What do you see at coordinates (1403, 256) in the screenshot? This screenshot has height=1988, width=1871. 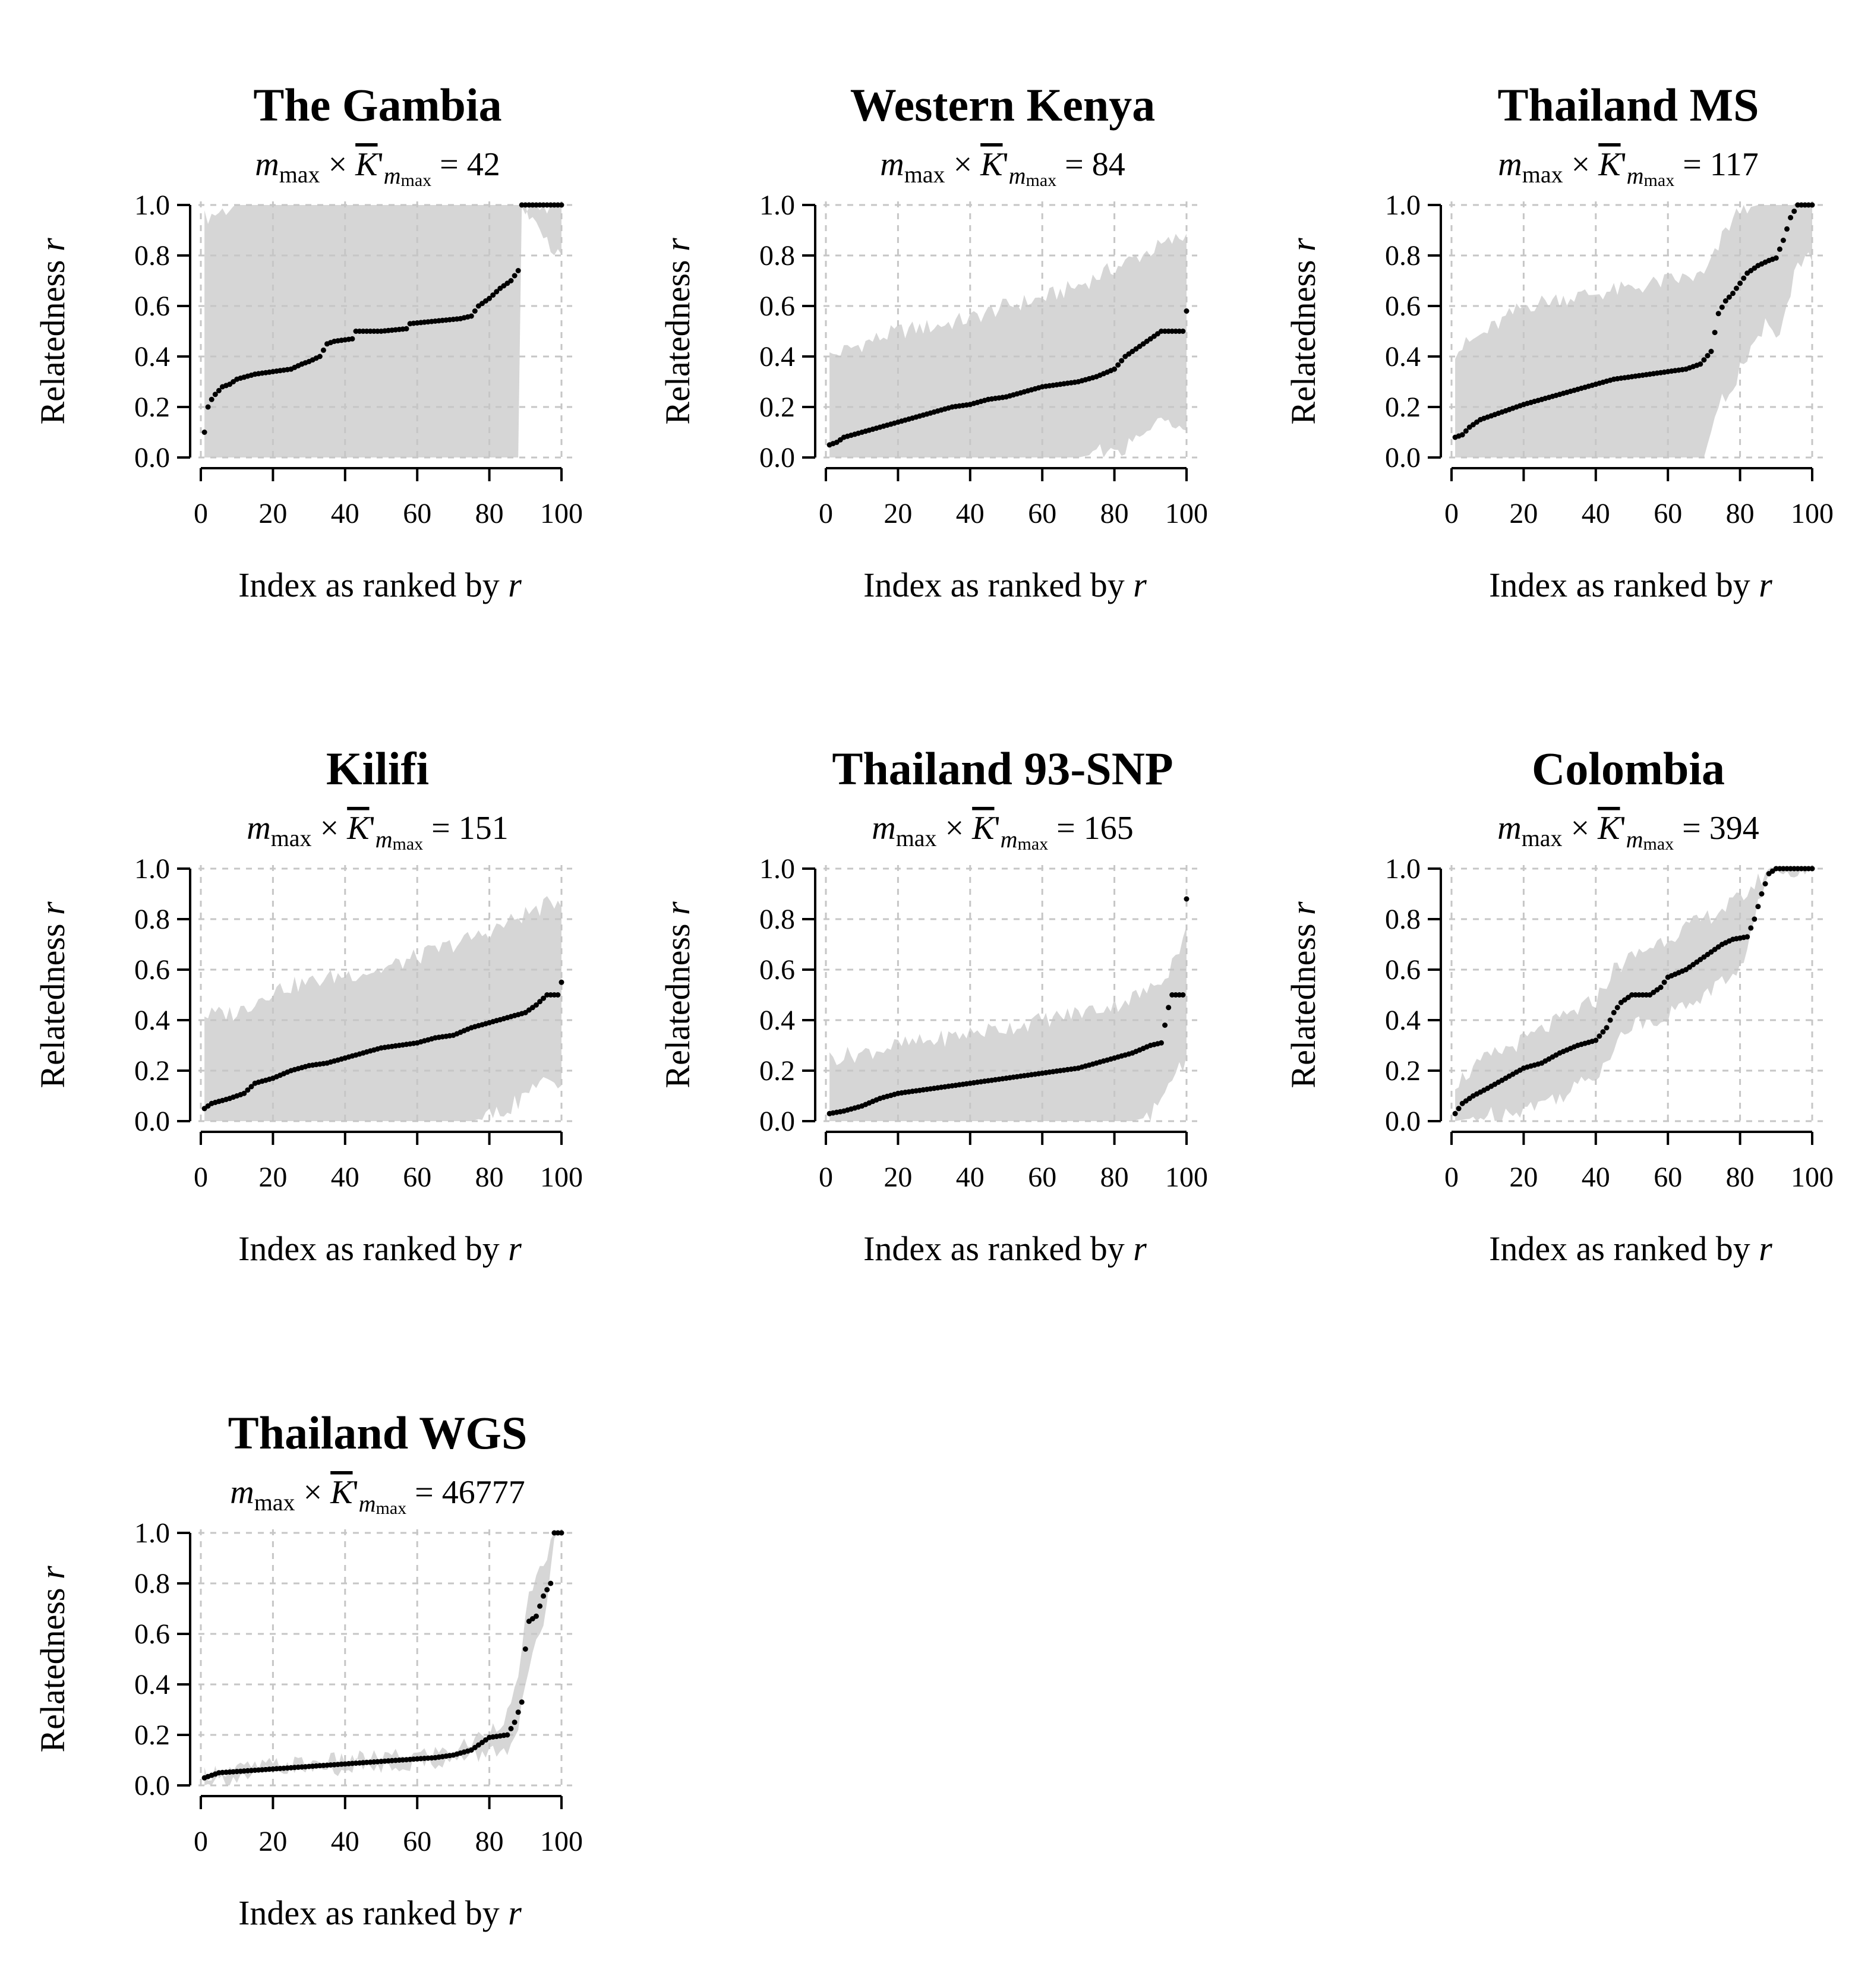 I see `y-tick-label: 0.8` at bounding box center [1403, 256].